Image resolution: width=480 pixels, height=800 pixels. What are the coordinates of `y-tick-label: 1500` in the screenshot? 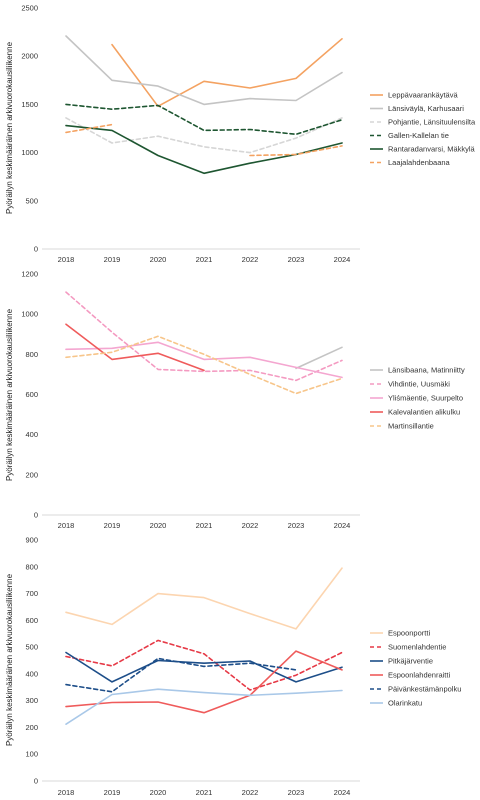 It's located at (29, 104).